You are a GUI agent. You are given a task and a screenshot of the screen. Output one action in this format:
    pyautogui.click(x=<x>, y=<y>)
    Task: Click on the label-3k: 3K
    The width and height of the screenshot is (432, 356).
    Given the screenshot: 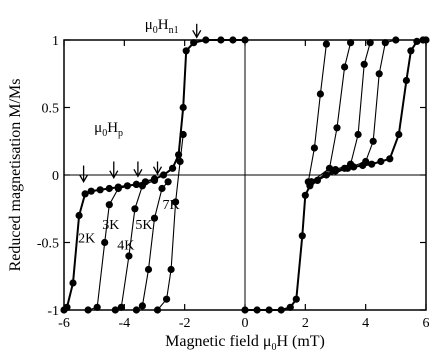 What is the action you would take?
    pyautogui.click(x=110, y=225)
    